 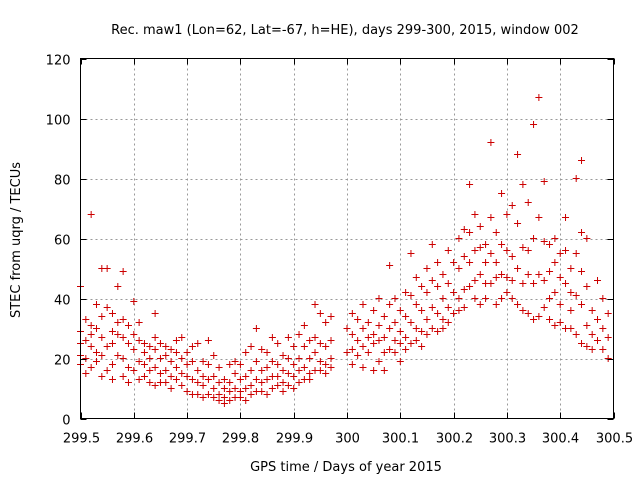 What do you see at coordinates (294, 439) in the screenshot?
I see `x-tick-label: 299.9` at bounding box center [294, 439].